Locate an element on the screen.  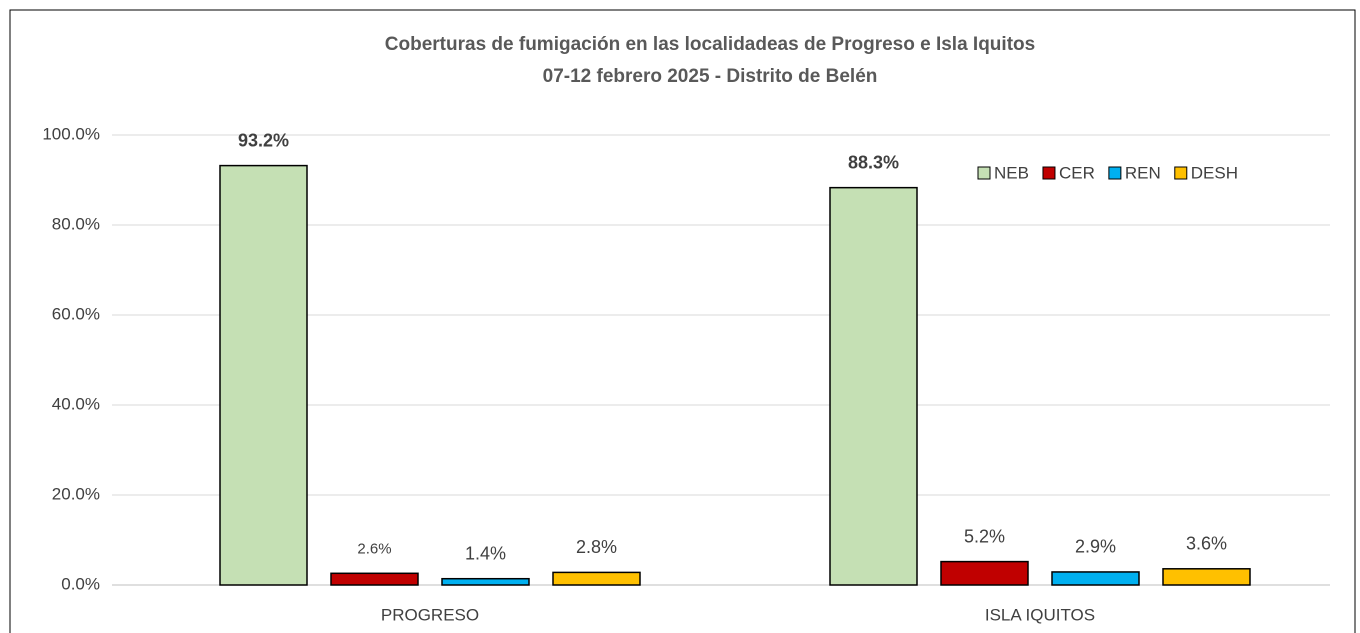
data-label: 5.2% is located at coordinates (984, 536).